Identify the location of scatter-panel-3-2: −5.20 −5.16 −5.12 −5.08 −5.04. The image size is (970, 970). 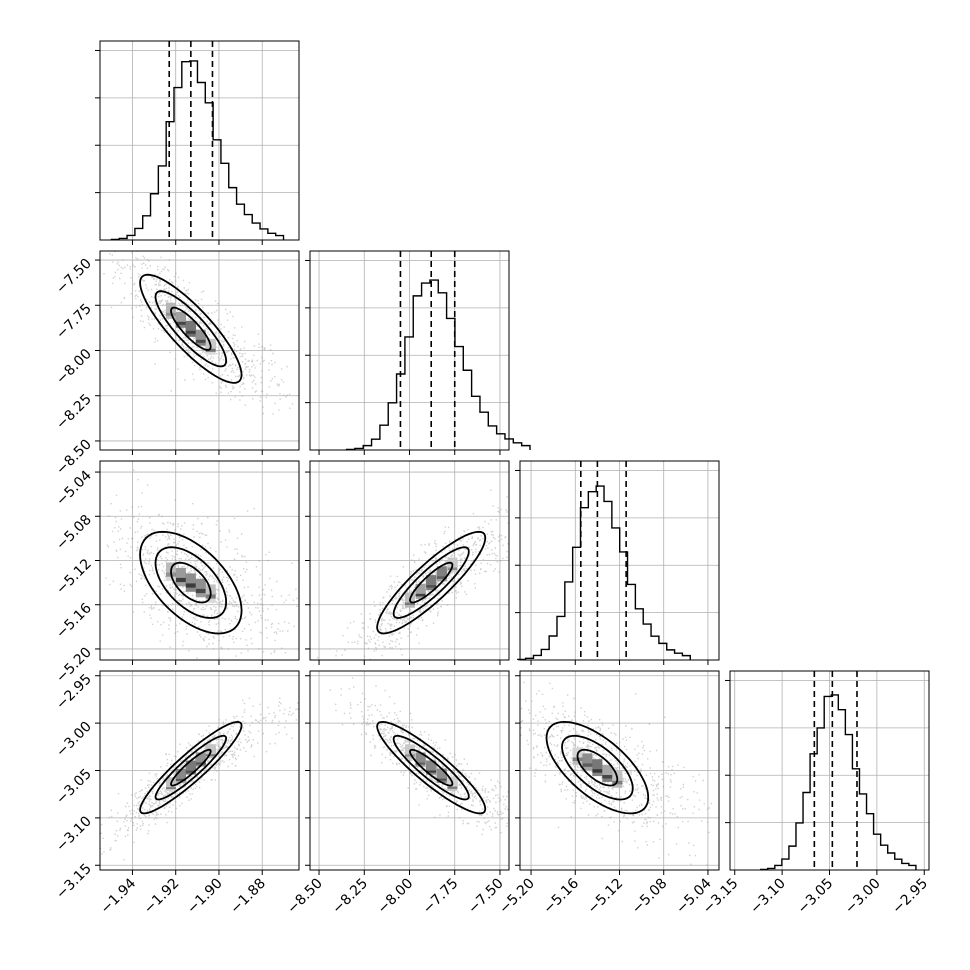
(608, 794).